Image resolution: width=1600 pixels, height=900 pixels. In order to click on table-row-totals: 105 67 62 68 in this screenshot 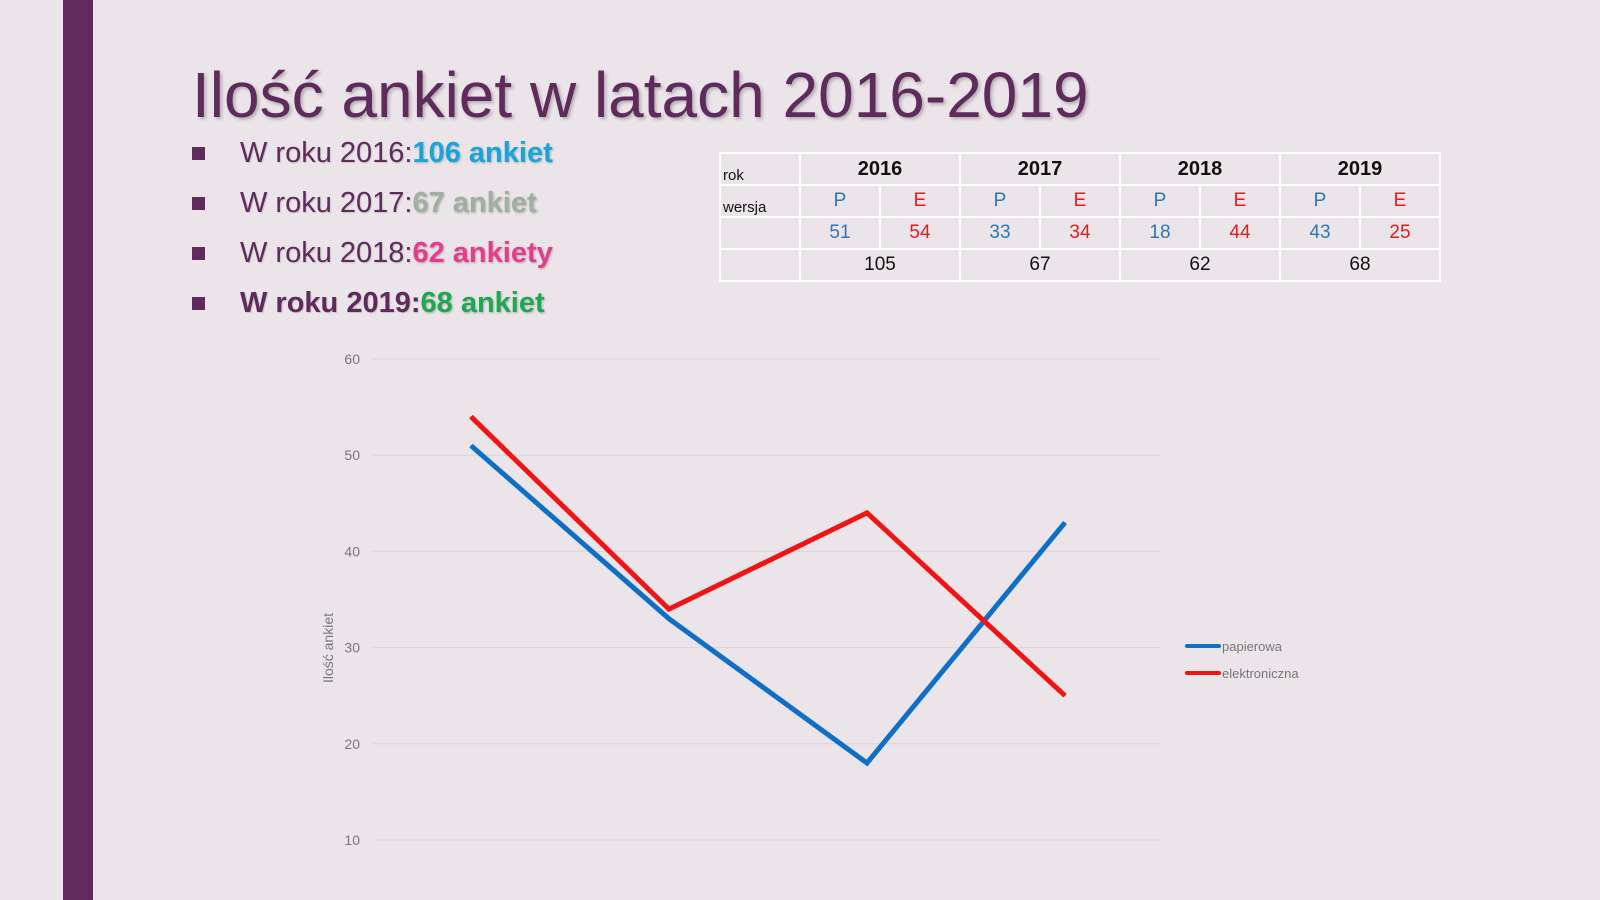, I will do `click(1080, 265)`.